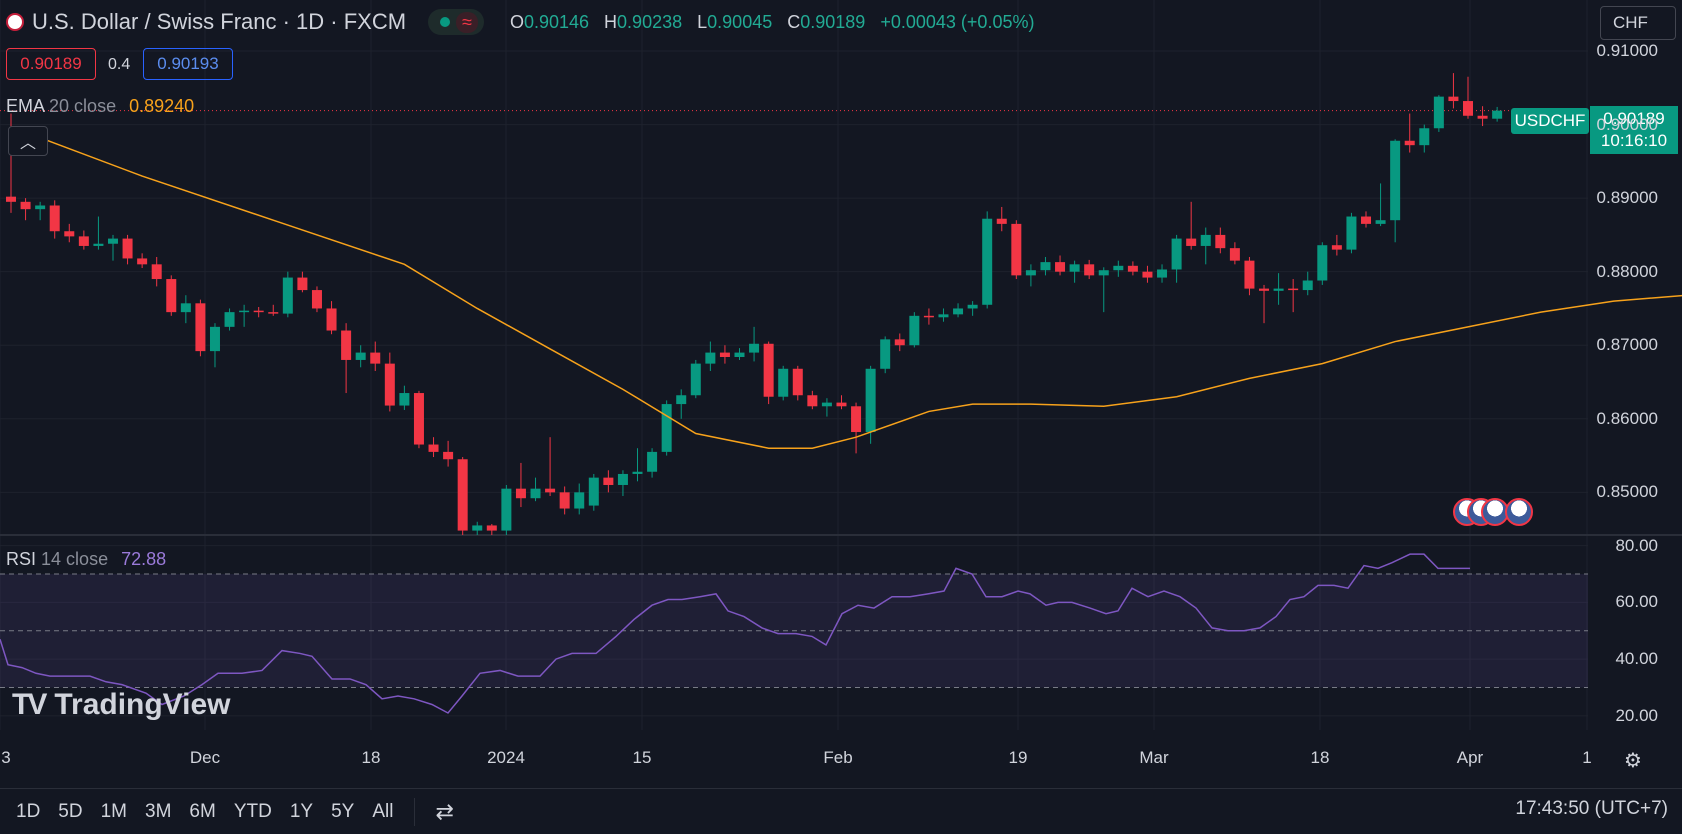 This screenshot has height=834, width=1682. Describe the element at coordinates (838, 757) in the screenshot. I see `time-tick-label: Feb` at that location.